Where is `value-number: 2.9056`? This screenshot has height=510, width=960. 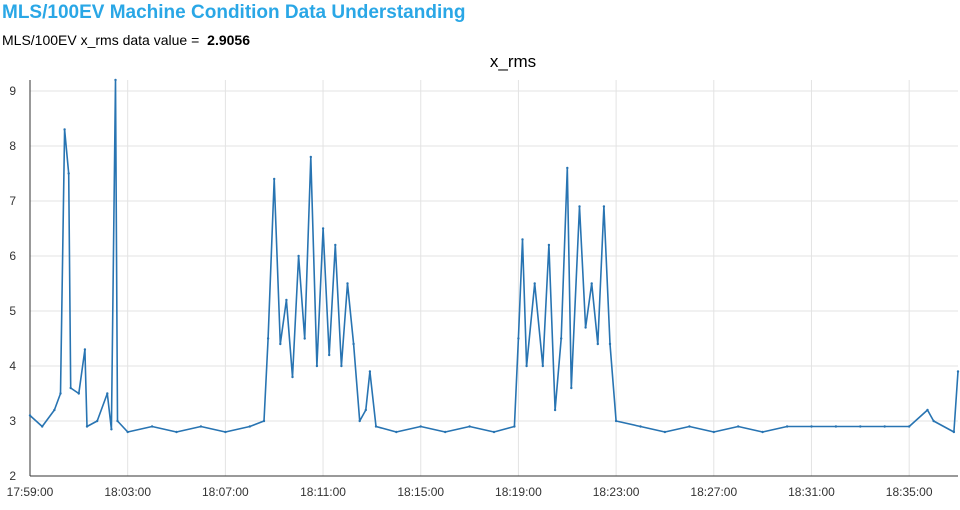 value-number: 2.9056 is located at coordinates (228, 40).